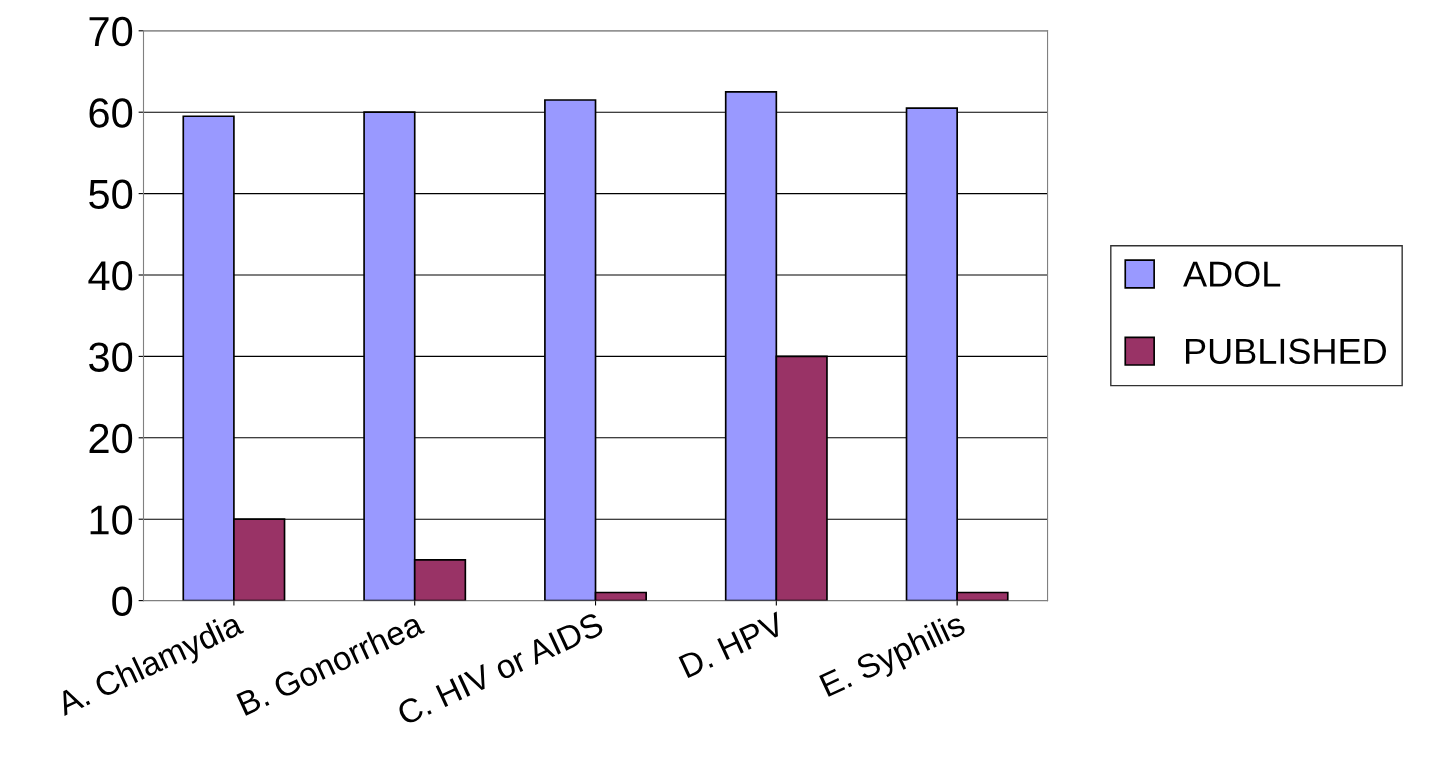 Image resolution: width=1435 pixels, height=770 pixels. Describe the element at coordinates (110, 276) in the screenshot. I see `y-tick-label: 40` at that location.